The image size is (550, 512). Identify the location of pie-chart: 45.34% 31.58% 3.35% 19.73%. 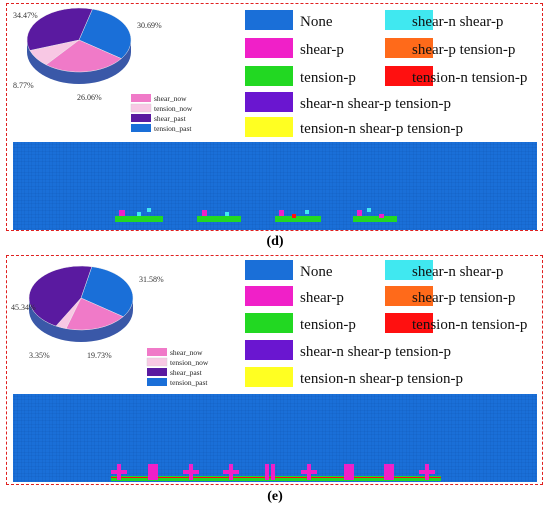
(87, 312).